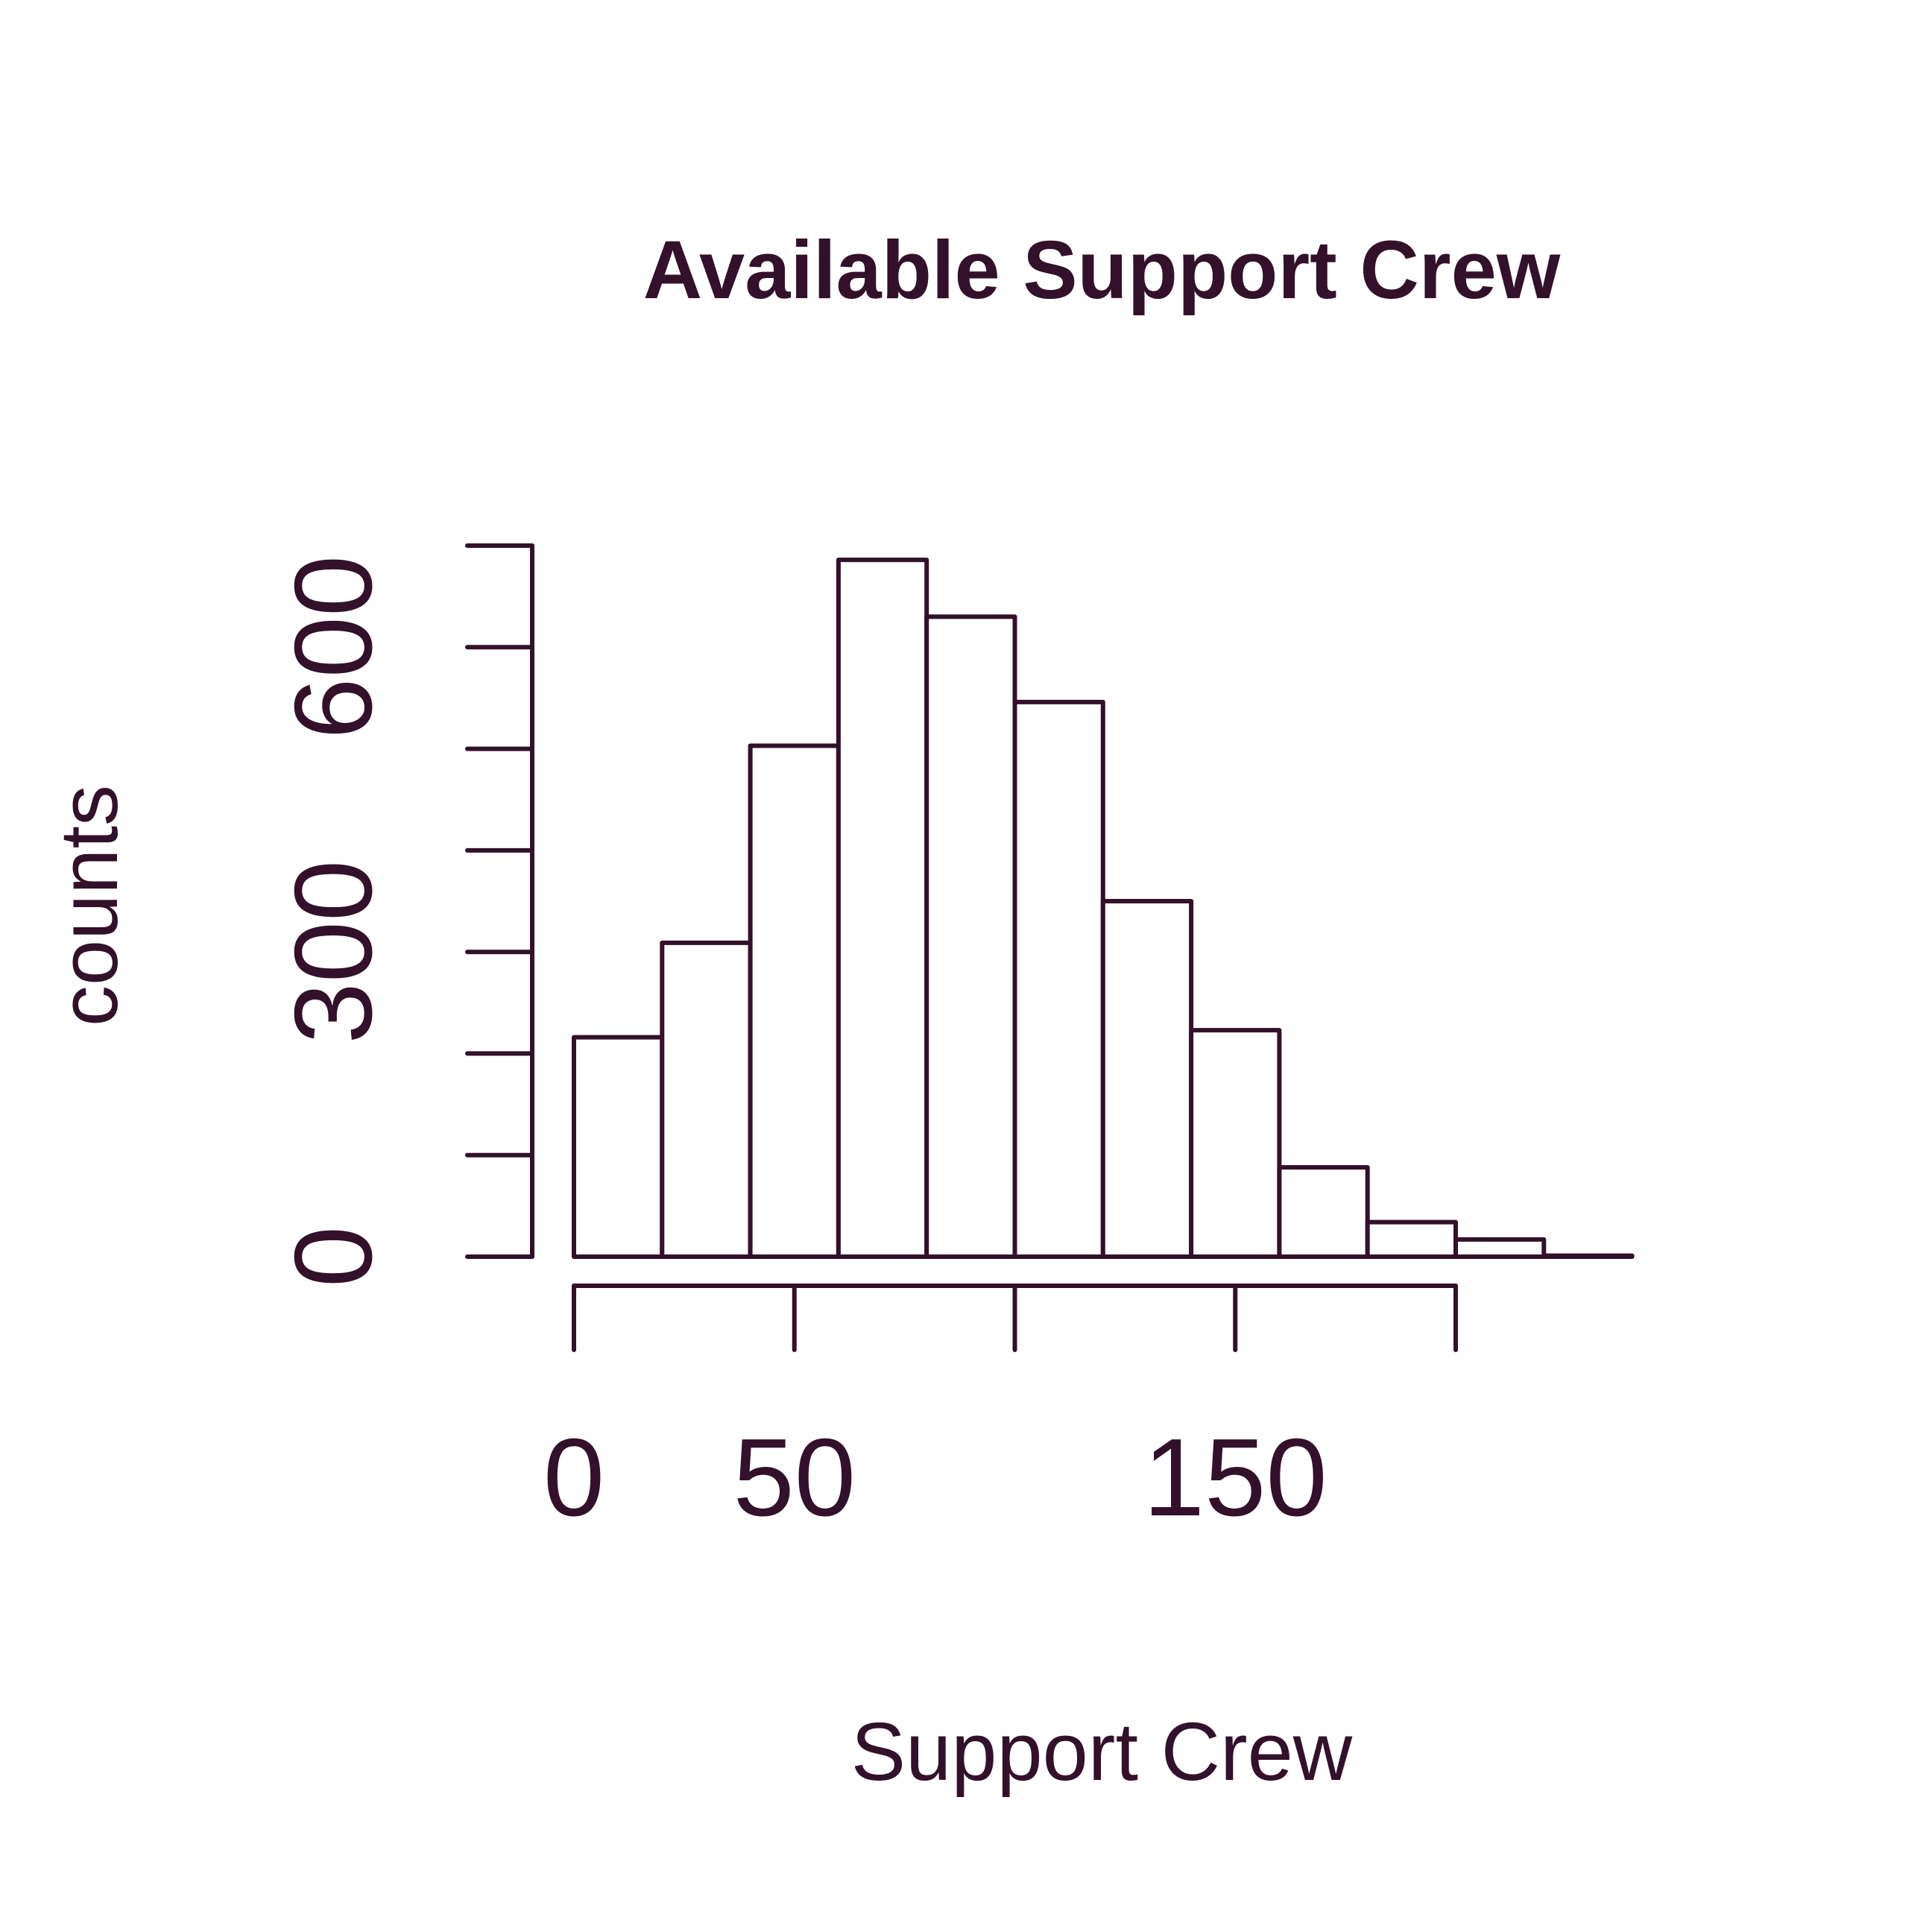 This screenshot has height=1932, width=1932. Describe the element at coordinates (1001, 1412) in the screenshot. I see `x-axis: 0 50 150` at that location.